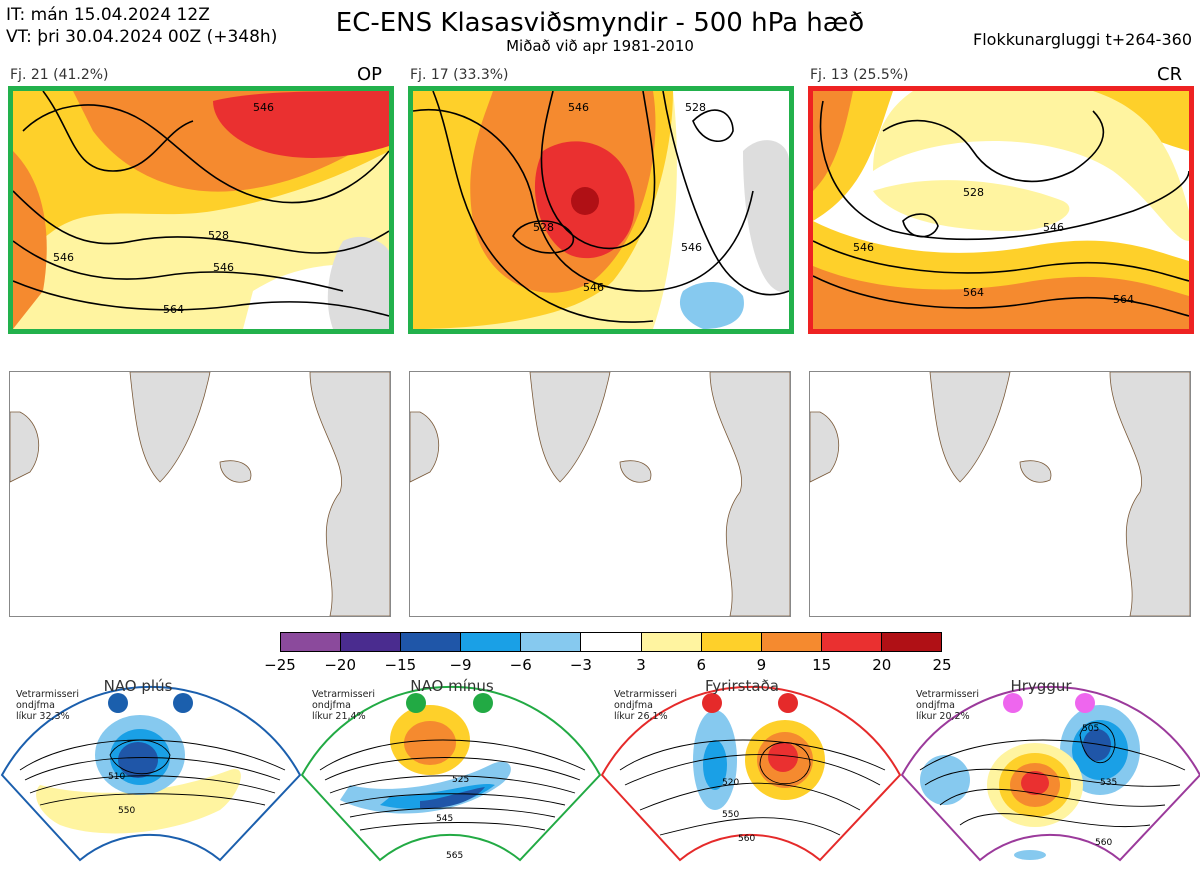 The width and height of the screenshot is (1200, 871). I want to click on cluster-3-label: Fj. 13 (25.5%), so click(859, 75).